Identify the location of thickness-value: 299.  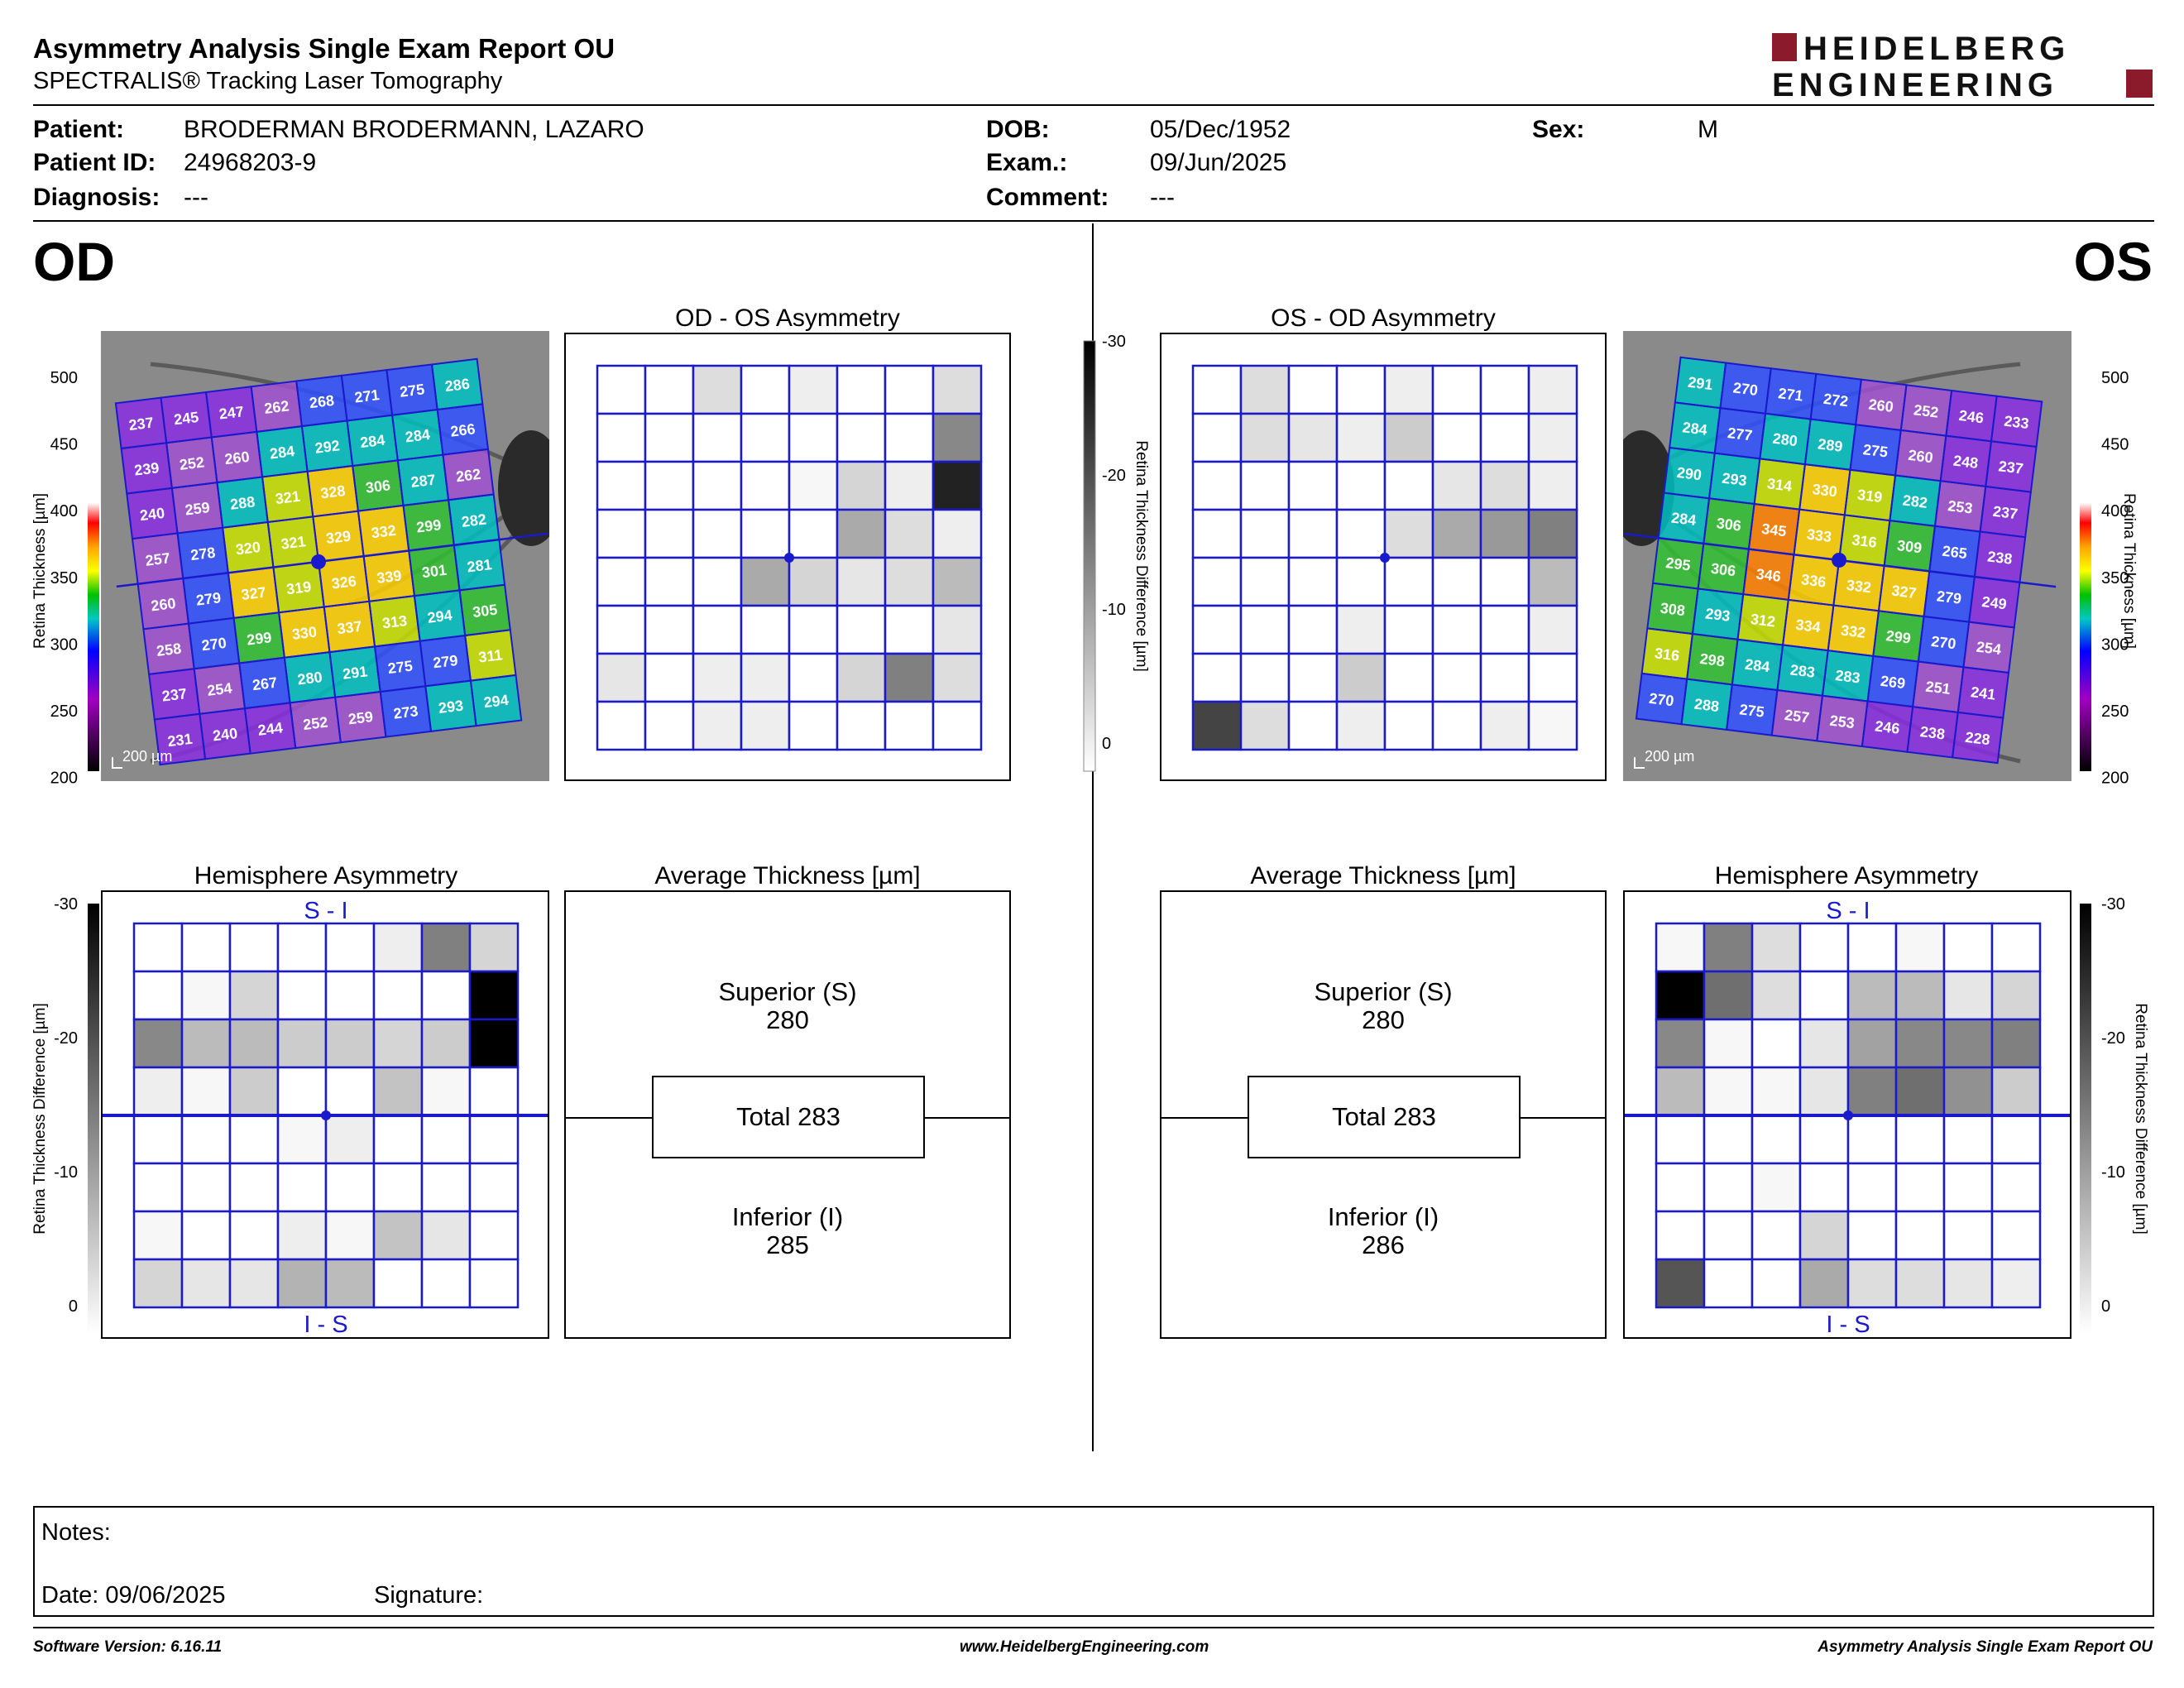
(259, 639).